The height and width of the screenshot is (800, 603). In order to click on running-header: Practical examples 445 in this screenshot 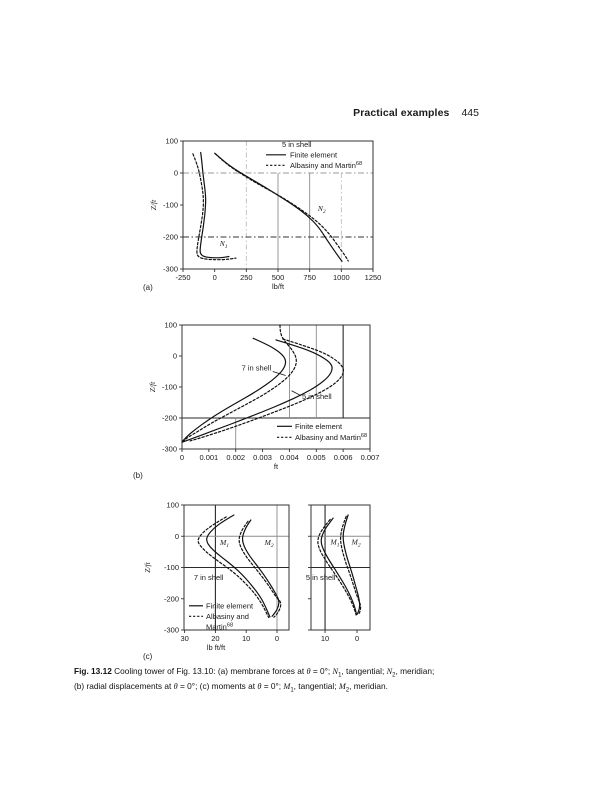, I will do `click(379, 113)`.